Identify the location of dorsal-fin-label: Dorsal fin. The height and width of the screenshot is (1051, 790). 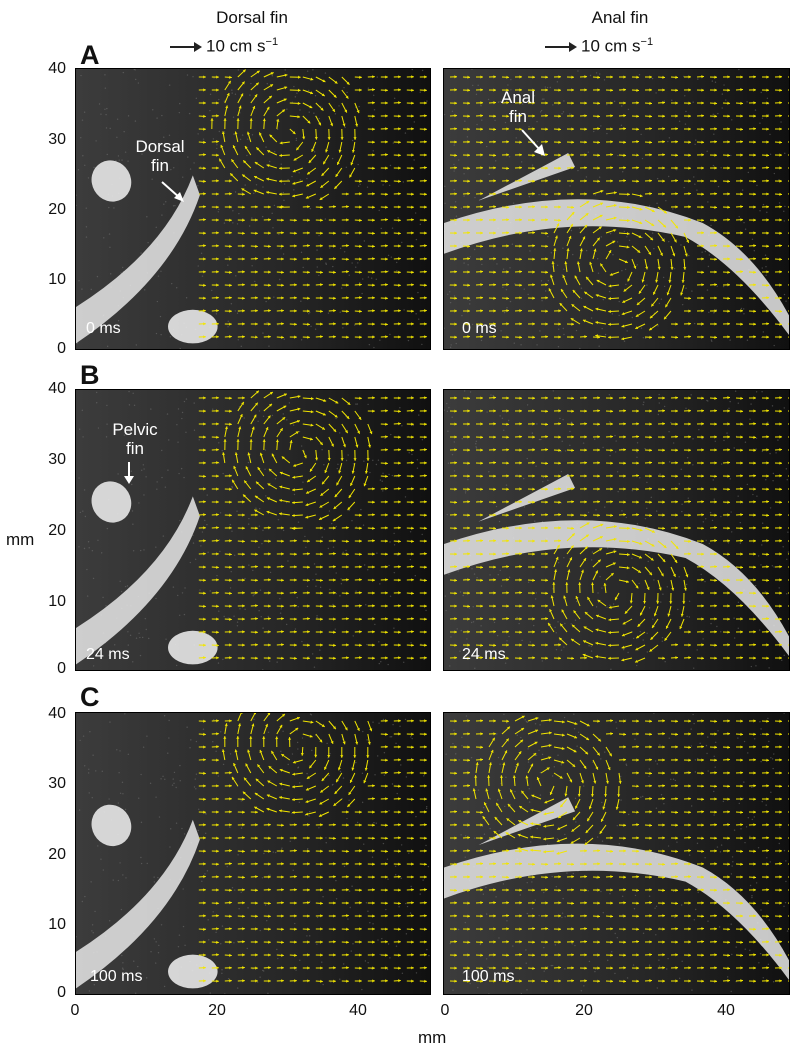
(160, 156).